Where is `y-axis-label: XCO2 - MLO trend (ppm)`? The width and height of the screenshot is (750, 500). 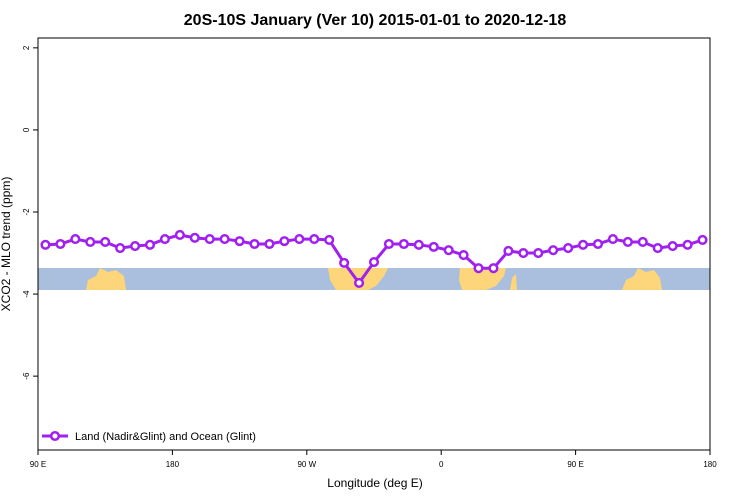 y-axis-label: XCO2 - MLO trend (ppm) is located at coordinates (6, 244).